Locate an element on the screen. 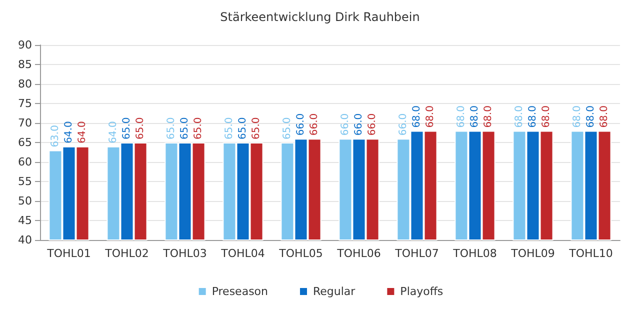 Image resolution: width=640 pixels, height=320 pixels. legend-label: Regular is located at coordinates (334, 291).